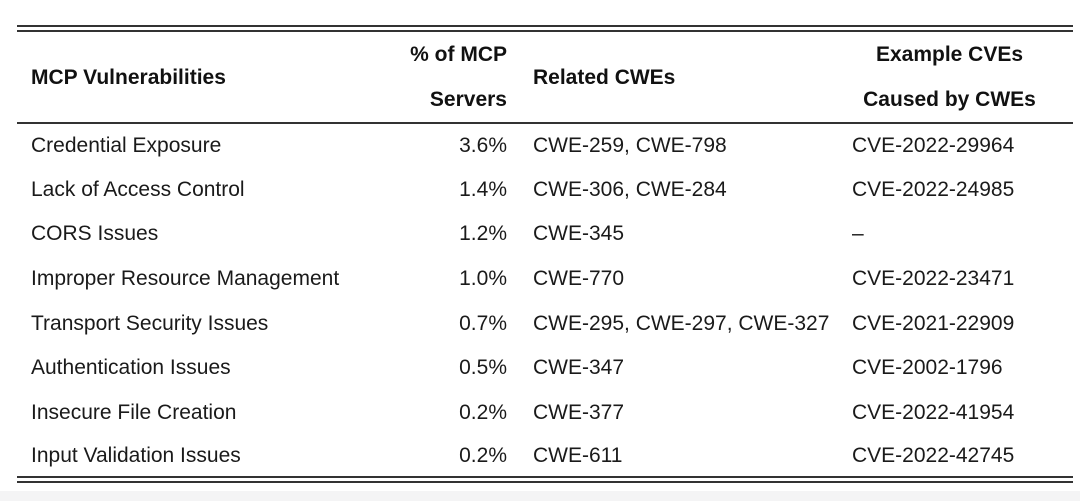 The width and height of the screenshot is (1080, 501). What do you see at coordinates (483, 234) in the screenshot?
I see `cell-percent: 1.2%` at bounding box center [483, 234].